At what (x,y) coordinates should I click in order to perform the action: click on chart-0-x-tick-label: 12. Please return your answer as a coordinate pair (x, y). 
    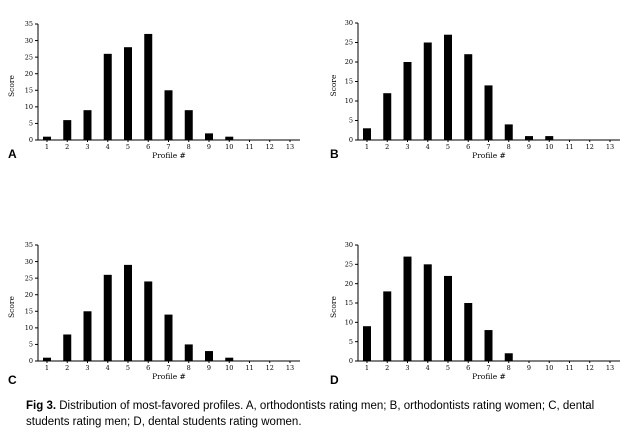
    Looking at the image, I should click on (270, 147).